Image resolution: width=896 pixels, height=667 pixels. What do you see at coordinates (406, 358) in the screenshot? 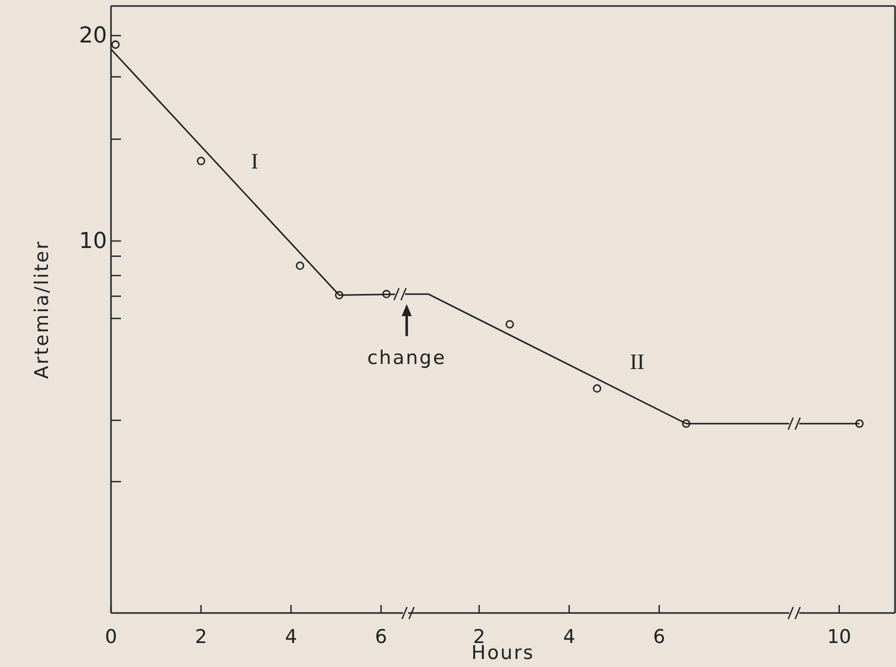
I see `annotation: change` at bounding box center [406, 358].